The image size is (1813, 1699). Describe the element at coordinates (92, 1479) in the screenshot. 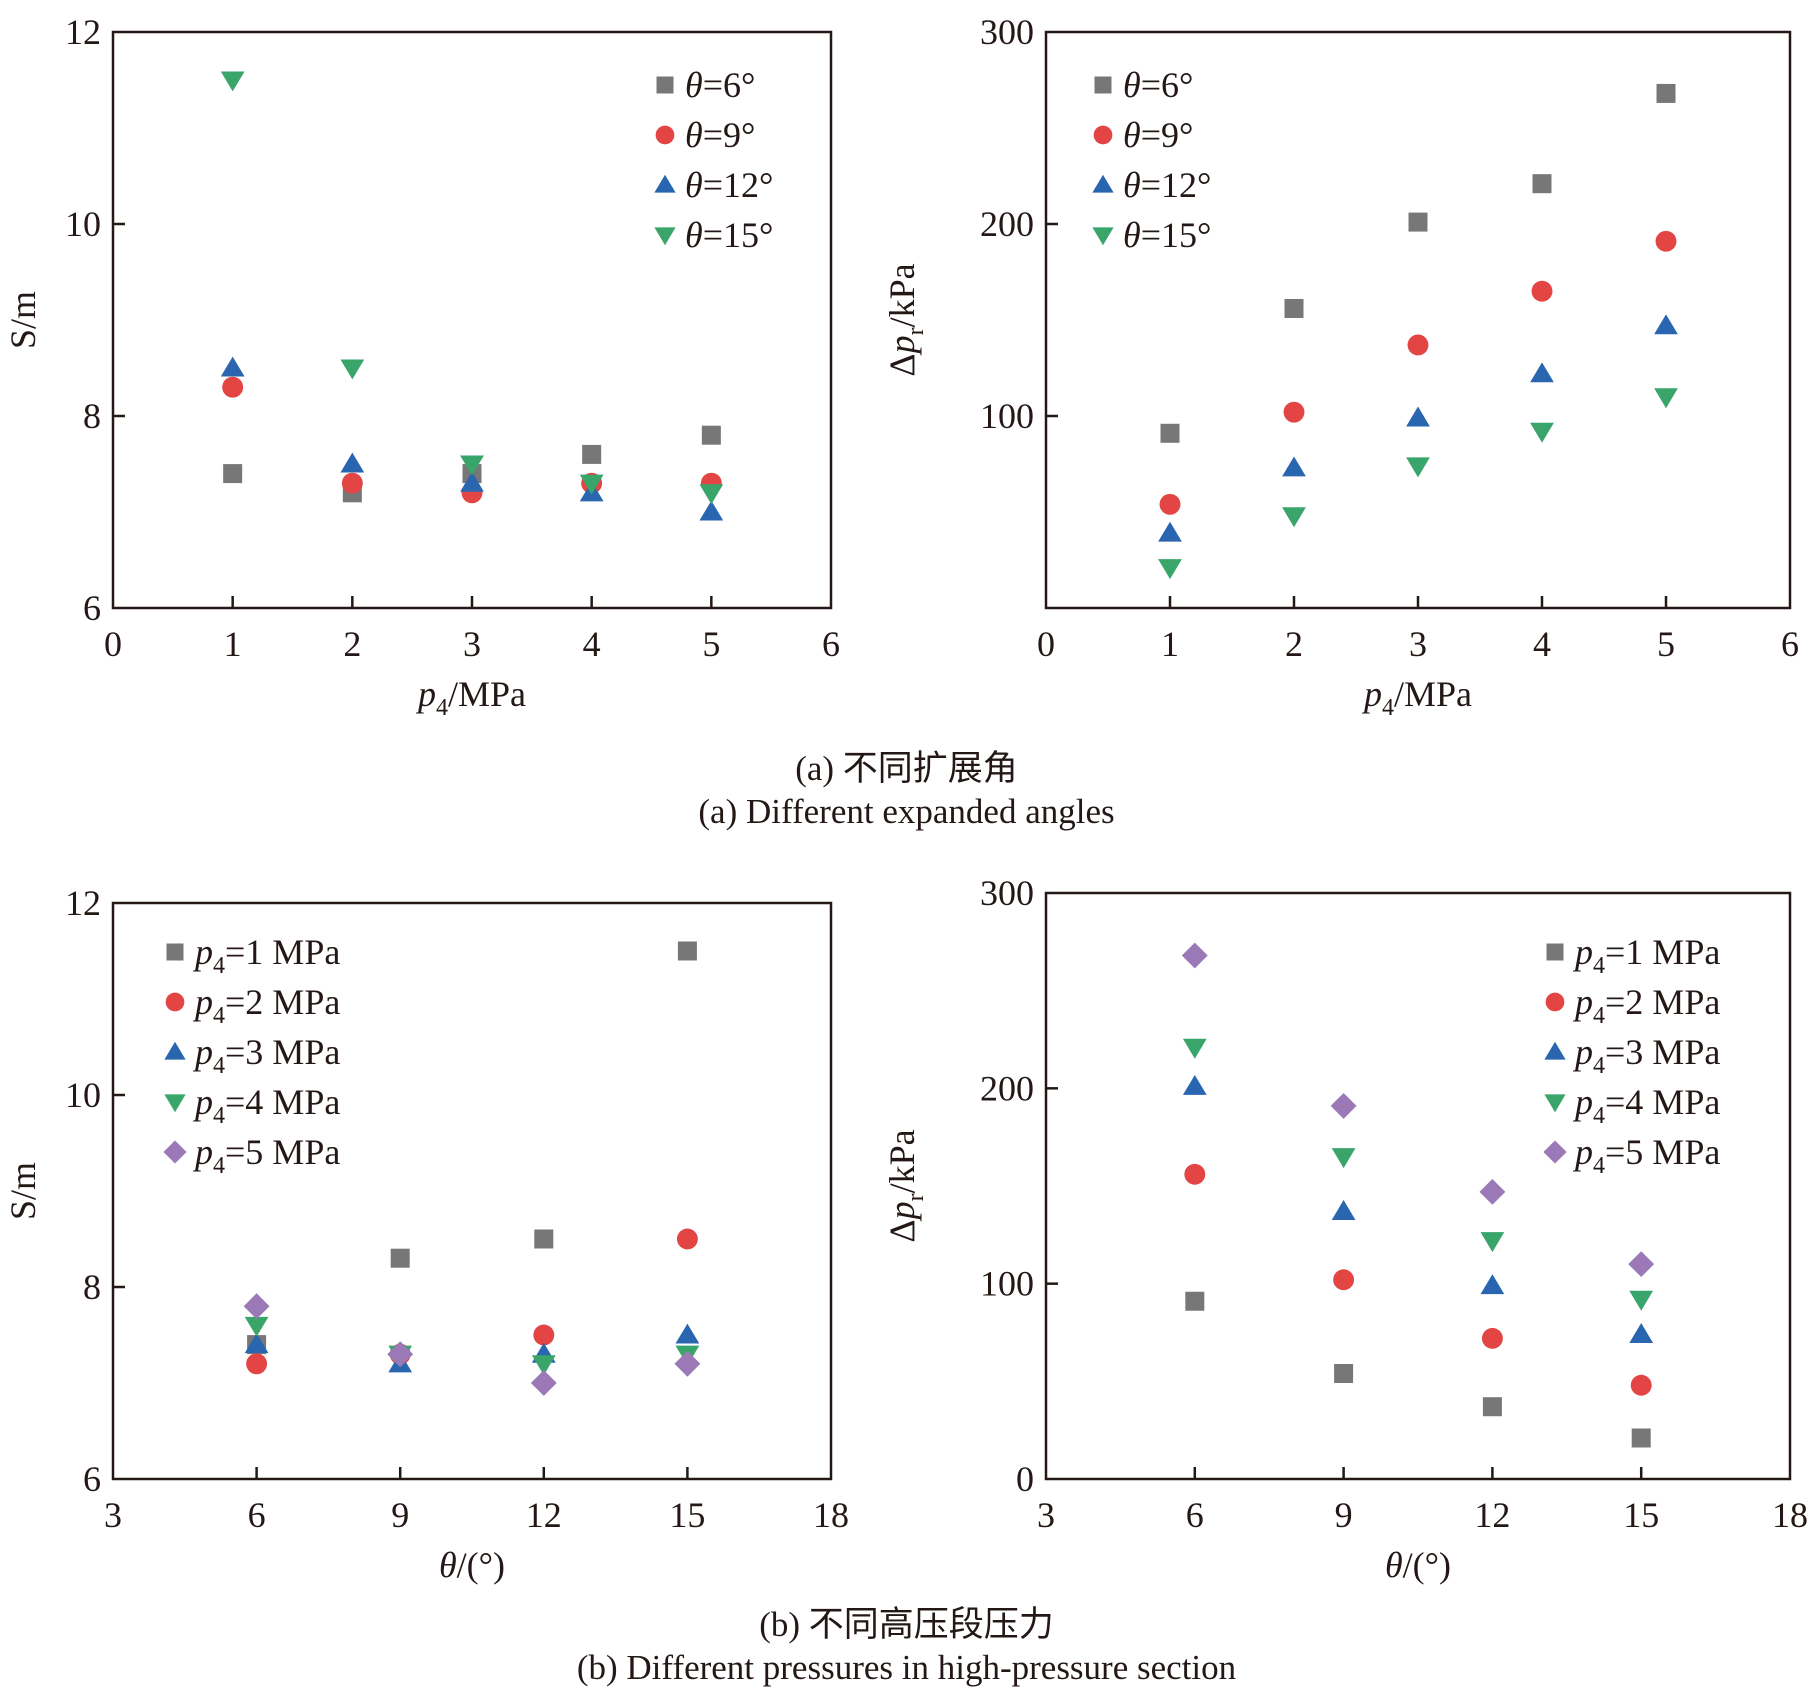

I see `y-tick-label: 6` at that location.